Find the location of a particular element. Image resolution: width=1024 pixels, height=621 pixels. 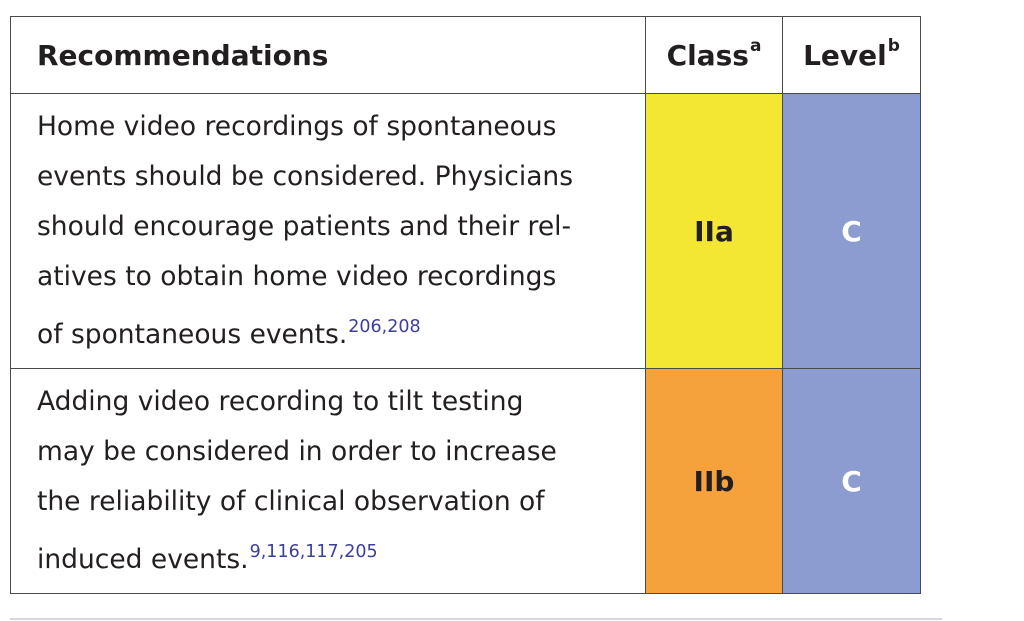

header-level: Levelb is located at coordinates (851, 55).